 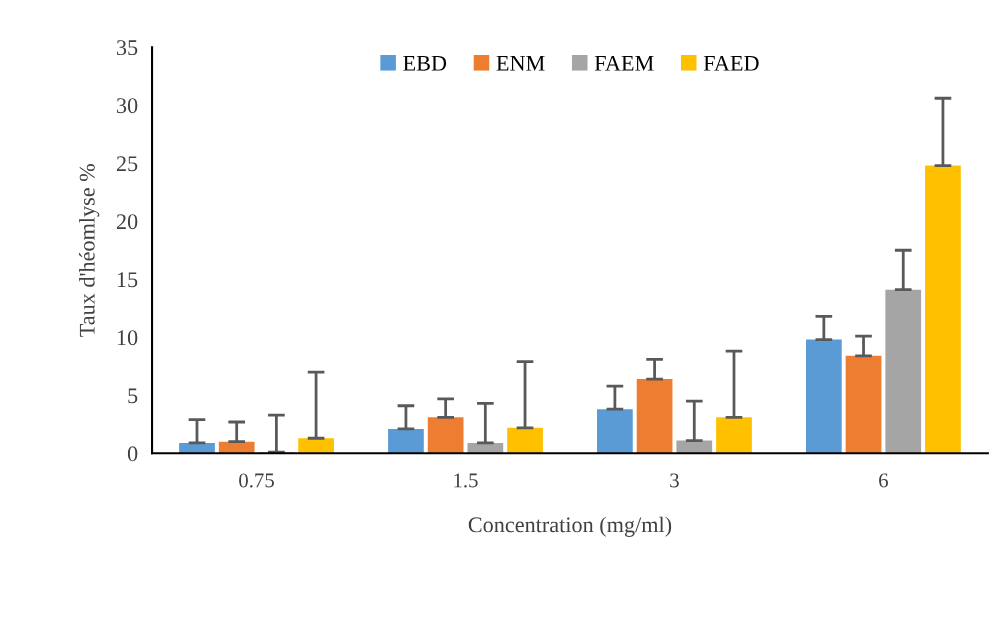 I want to click on y-tick-label: 25, so click(x=127, y=164).